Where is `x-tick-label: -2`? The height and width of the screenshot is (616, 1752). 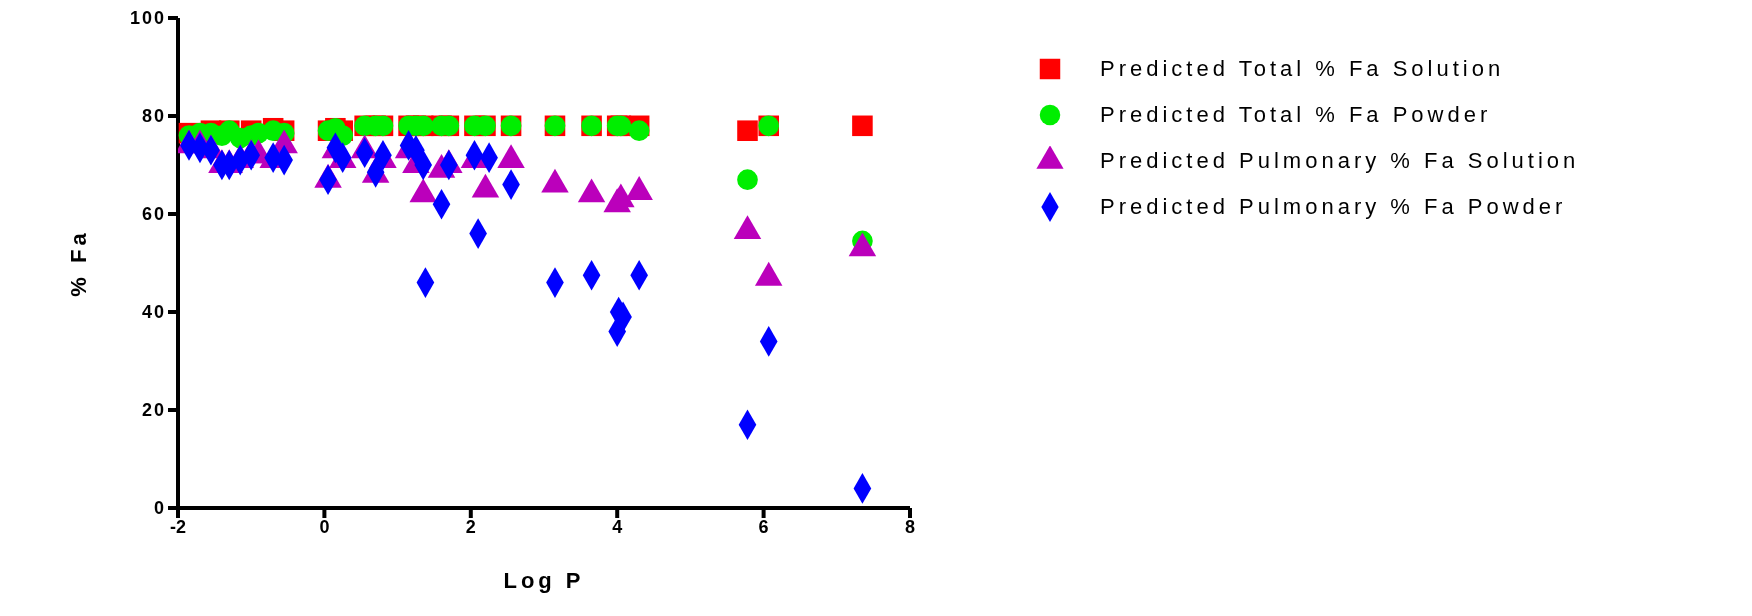
x-tick-label: -2 is located at coordinates (178, 526).